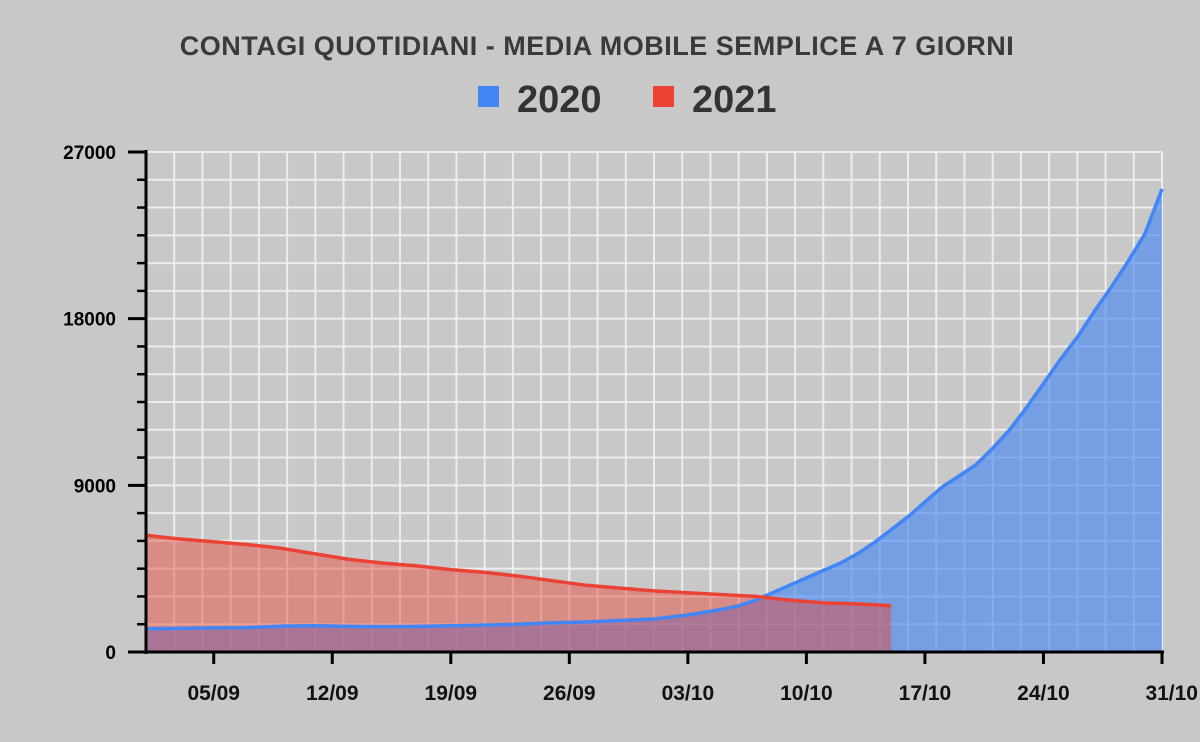  What do you see at coordinates (806, 693) in the screenshot?
I see `x-tick-label: 10/10` at bounding box center [806, 693].